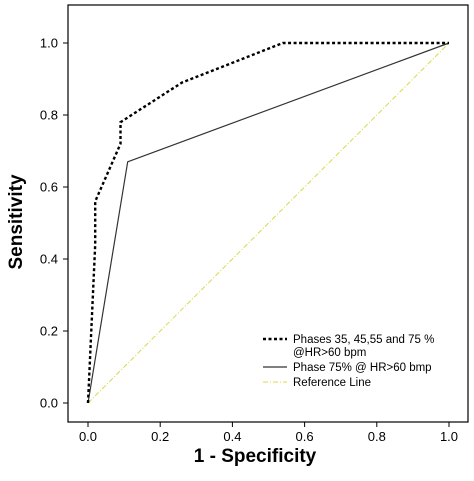  I want to click on y-tick-label: 0.2, so click(49, 331).